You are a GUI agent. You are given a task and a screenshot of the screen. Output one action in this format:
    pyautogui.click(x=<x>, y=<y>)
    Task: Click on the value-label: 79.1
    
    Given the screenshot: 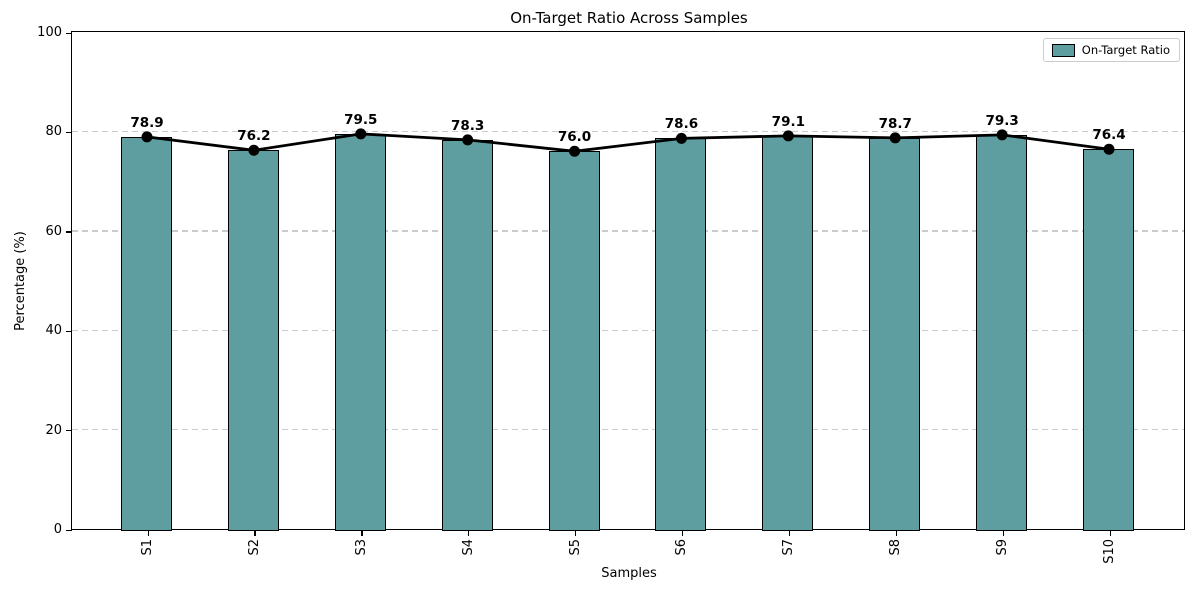 What is the action you would take?
    pyautogui.click(x=788, y=121)
    